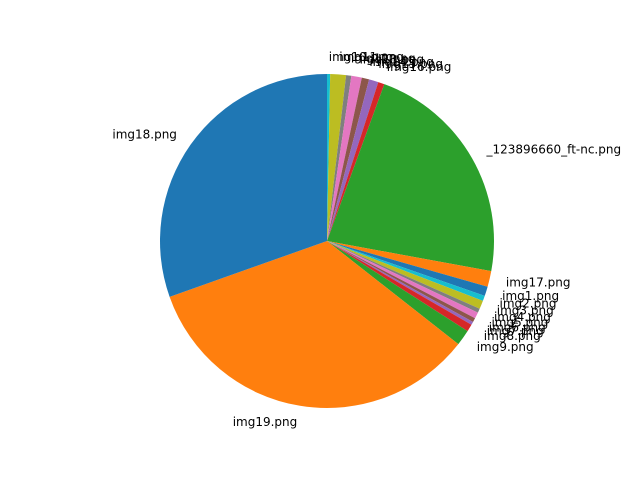 The width and height of the screenshot is (640, 480). I want to click on pie-slice-label-14: img6.png, so click(517, 328).